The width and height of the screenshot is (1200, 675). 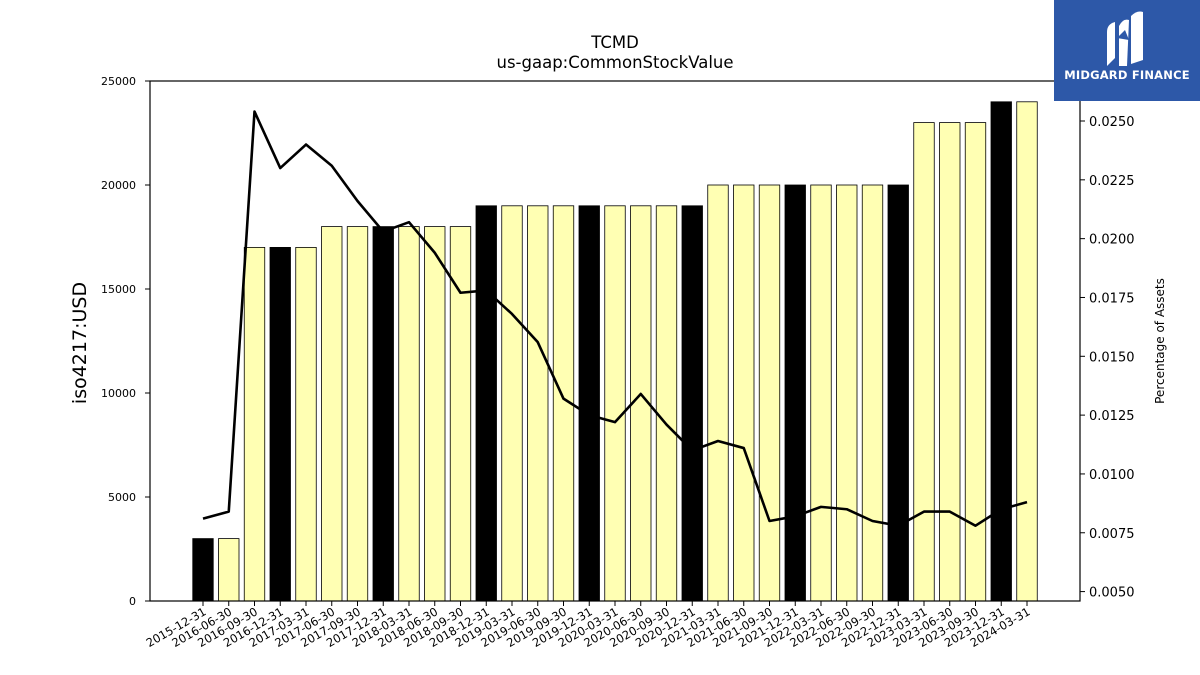 I want to click on logo-mark-icon, so click(x=1125, y=39).